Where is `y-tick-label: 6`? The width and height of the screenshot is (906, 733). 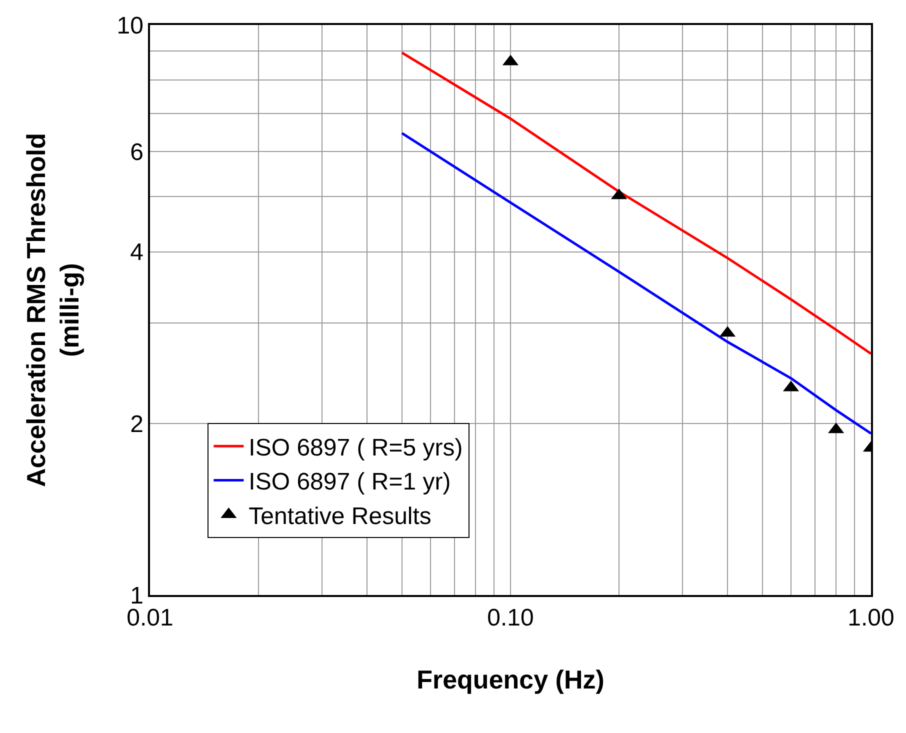
y-tick-label: 6 is located at coordinates (137, 152).